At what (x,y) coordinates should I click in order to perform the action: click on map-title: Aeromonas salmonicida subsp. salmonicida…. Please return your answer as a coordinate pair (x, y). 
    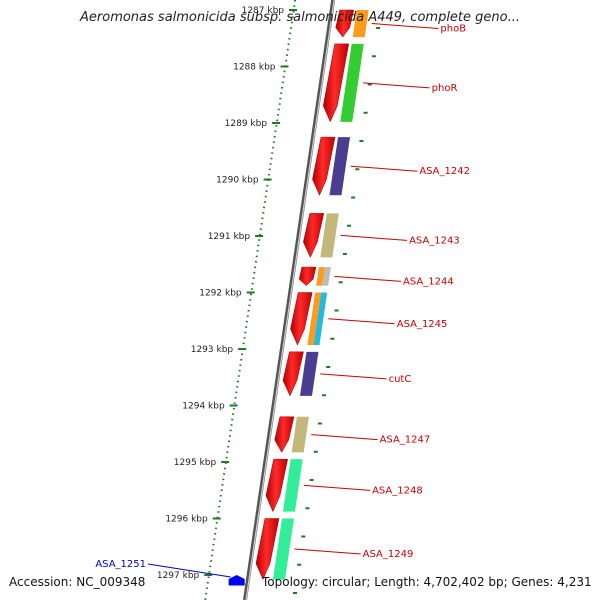
    Looking at the image, I should click on (300, 17).